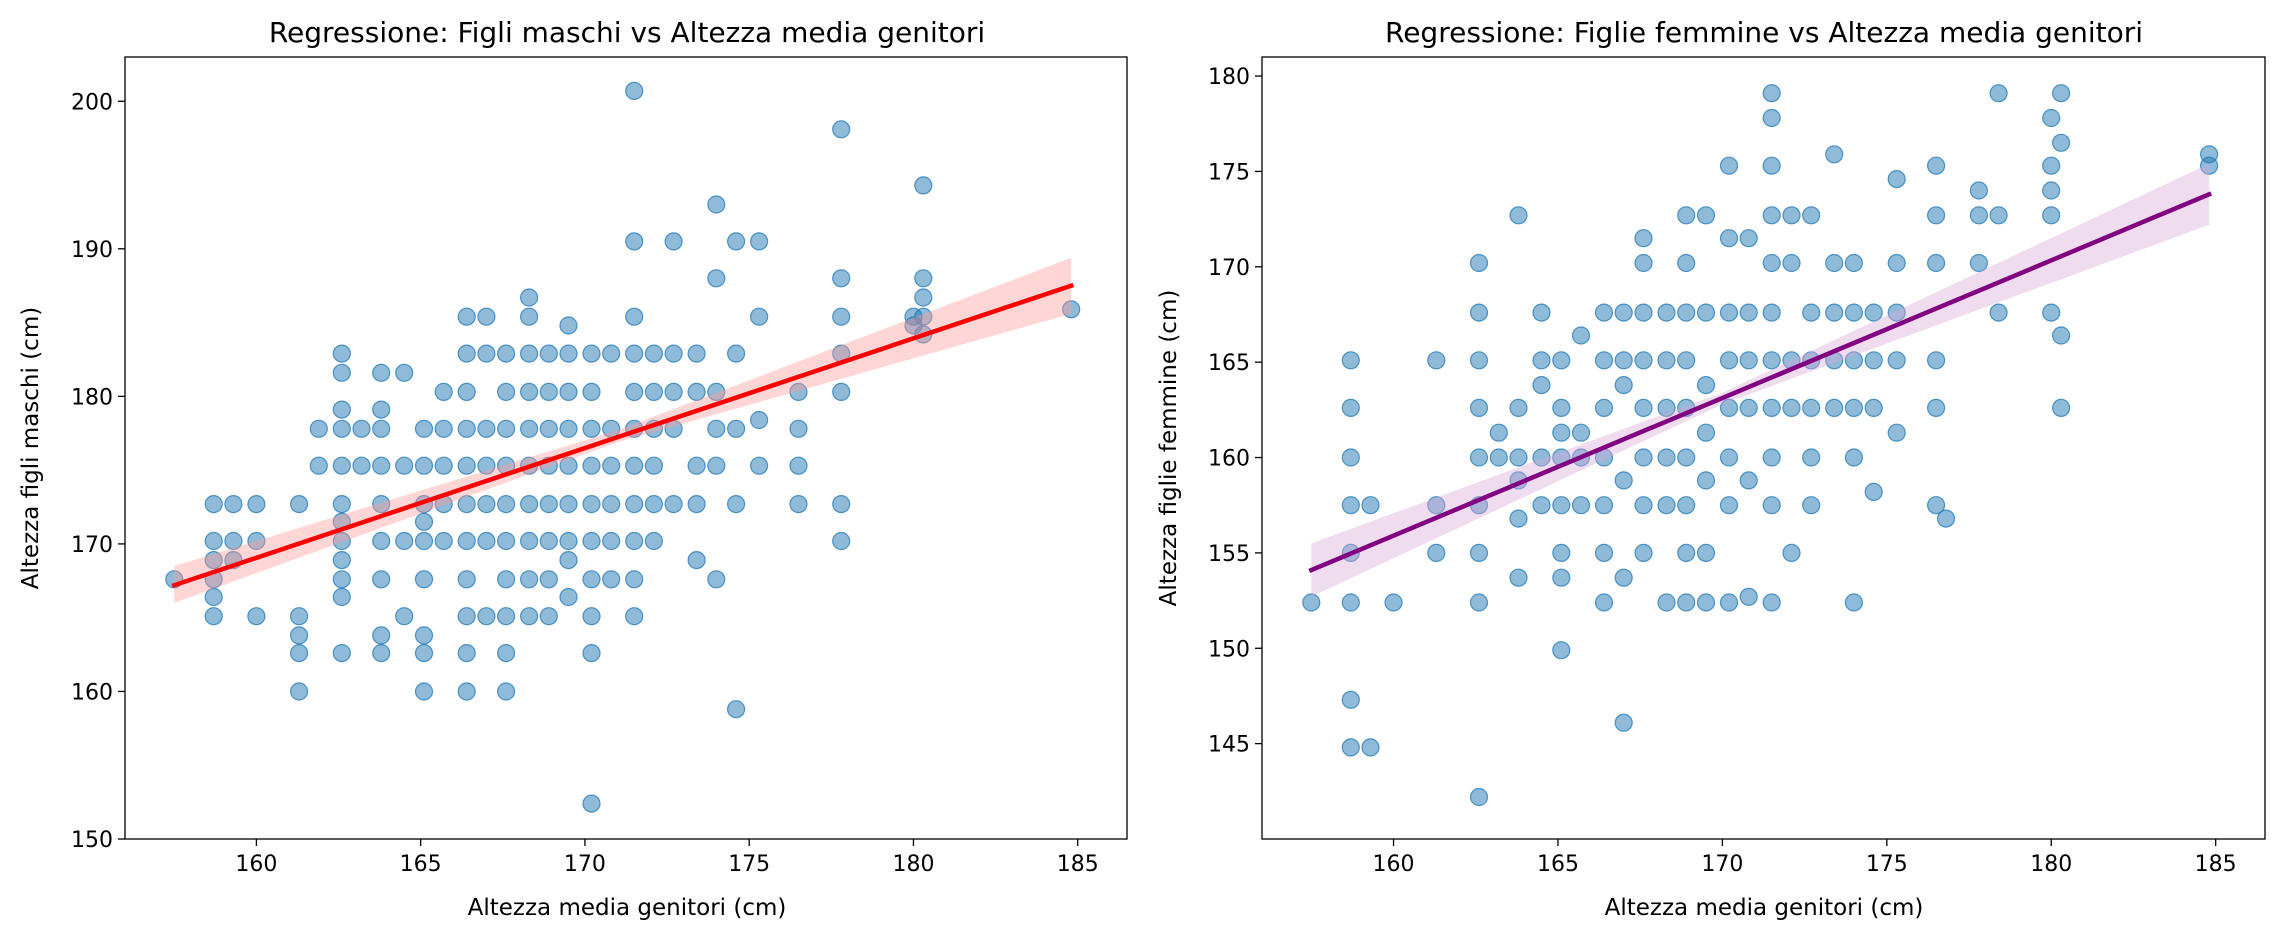 This screenshot has height=940, width=2284. Describe the element at coordinates (1394, 864) in the screenshot. I see `x-tick-label: 160` at that location.